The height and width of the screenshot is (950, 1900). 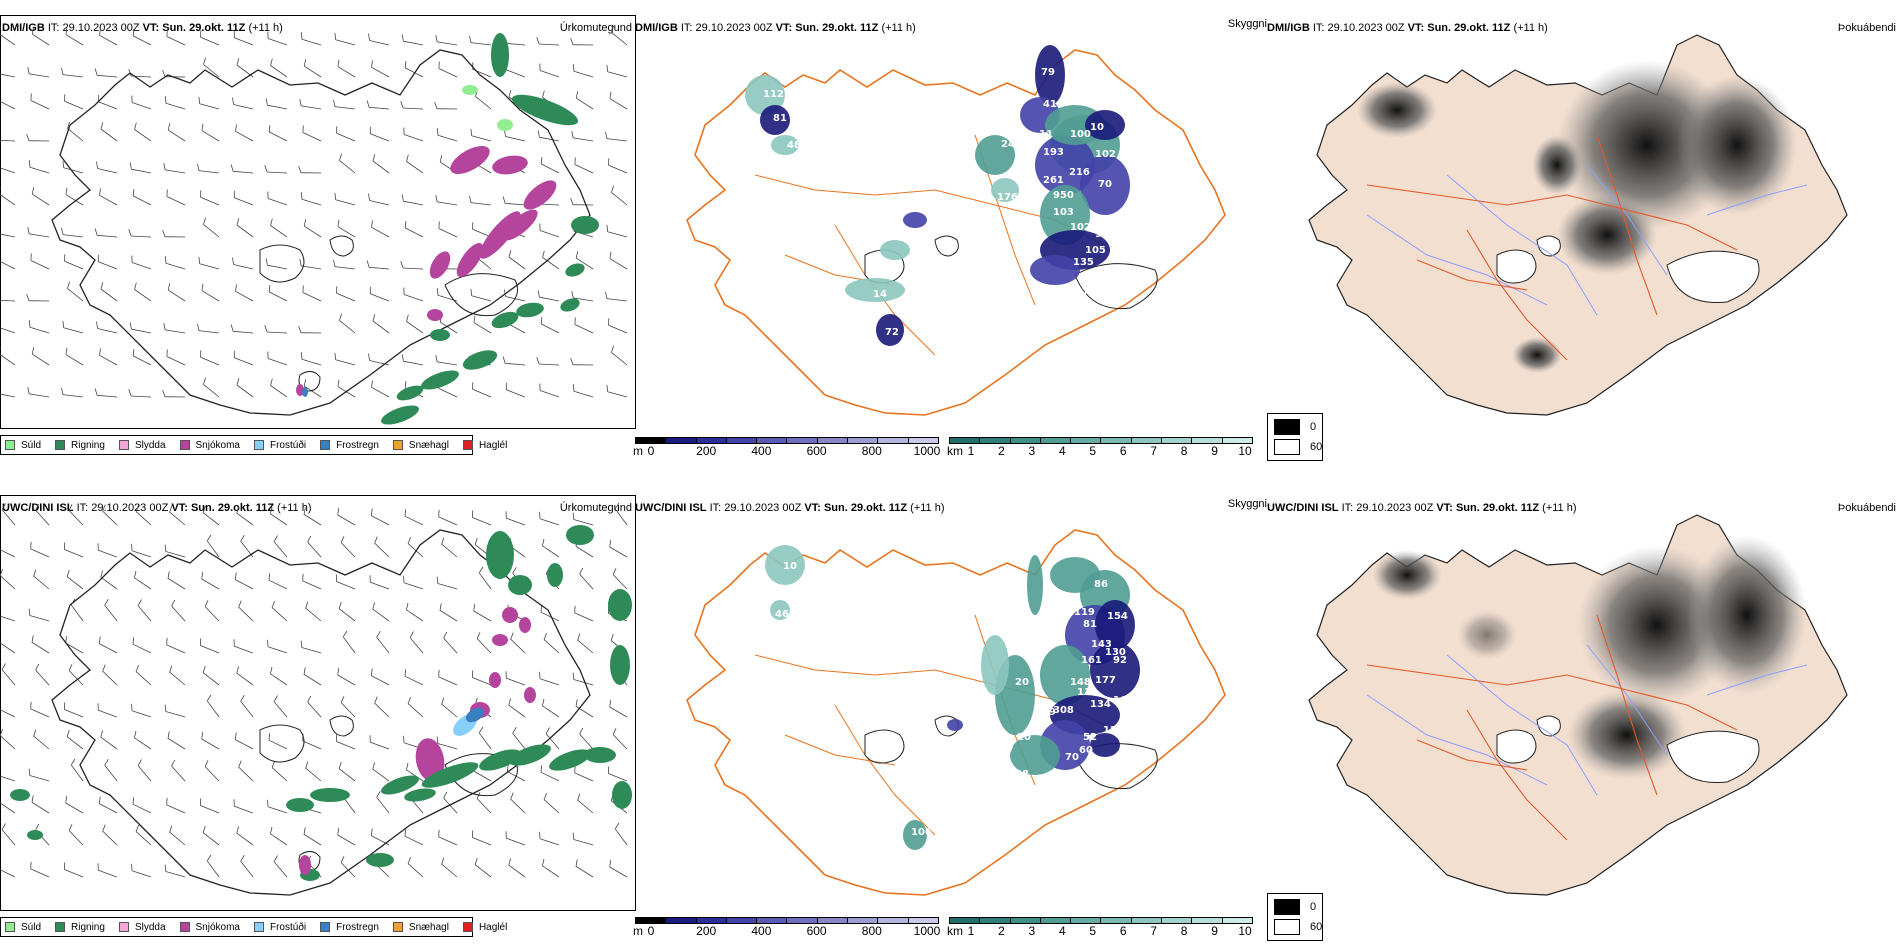 What do you see at coordinates (780, 118) in the screenshot?
I see `visibility-value: 81` at bounding box center [780, 118].